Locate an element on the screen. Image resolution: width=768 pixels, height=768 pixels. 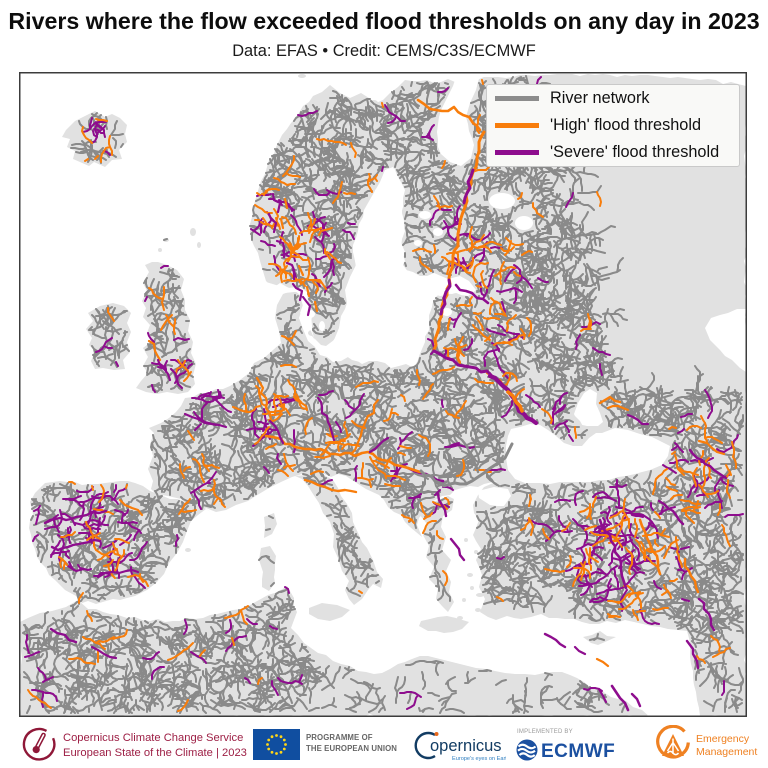
svg-text: ECMWF is located at coordinates (578, 751).